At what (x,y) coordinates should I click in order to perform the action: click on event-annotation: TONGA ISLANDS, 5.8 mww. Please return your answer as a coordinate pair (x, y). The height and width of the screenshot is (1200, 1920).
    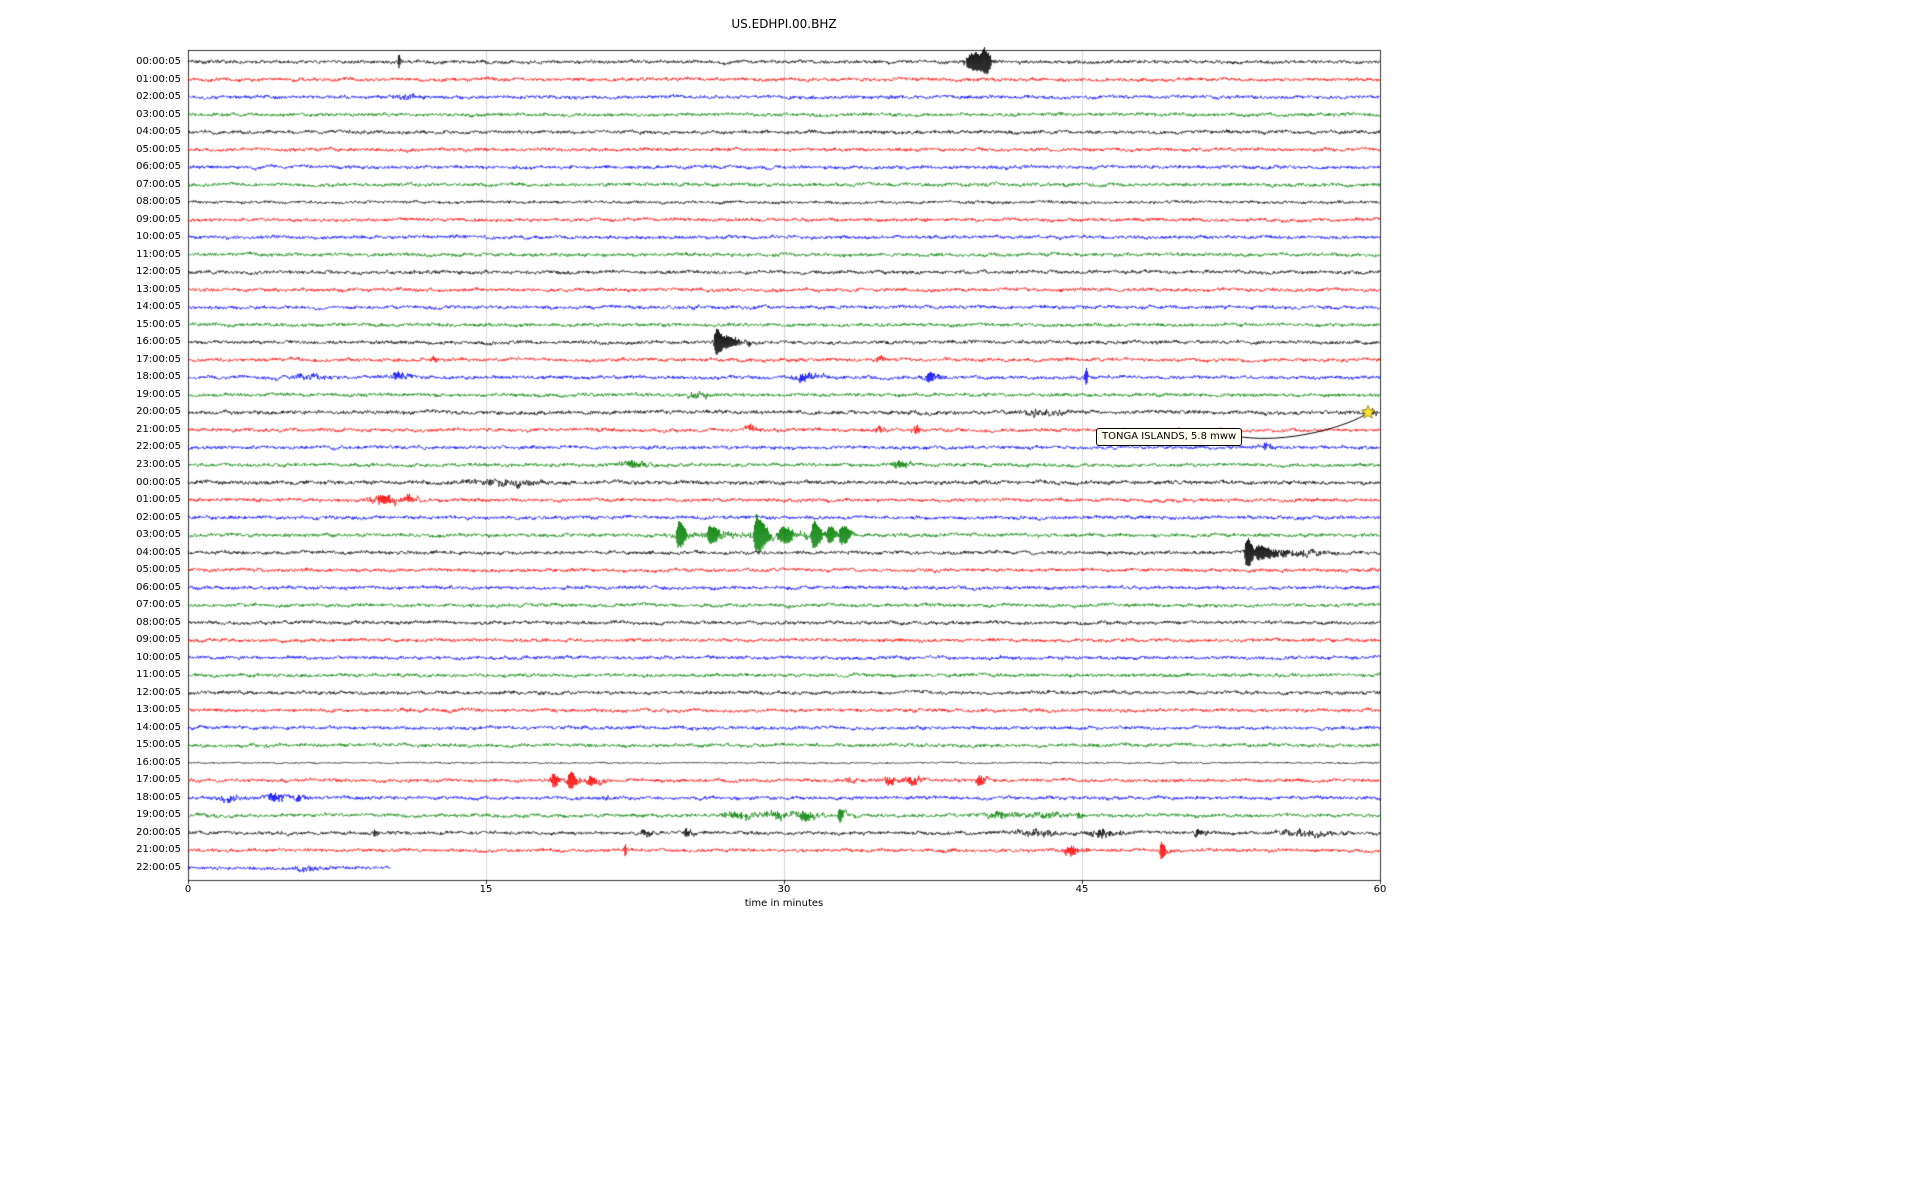
    Looking at the image, I should click on (1169, 437).